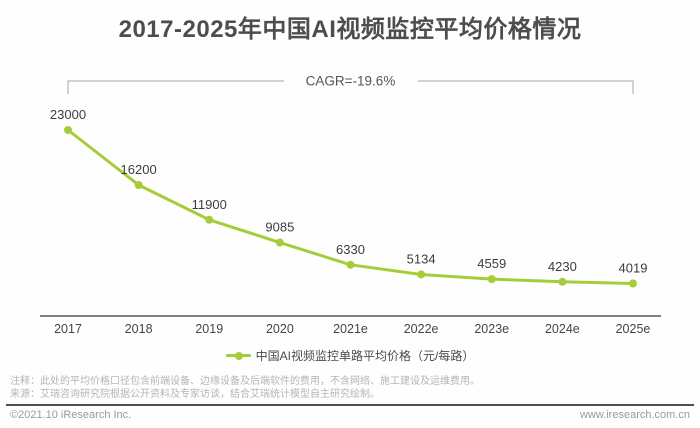  What do you see at coordinates (68, 114) in the screenshot?
I see `data-label: 23000` at bounding box center [68, 114].